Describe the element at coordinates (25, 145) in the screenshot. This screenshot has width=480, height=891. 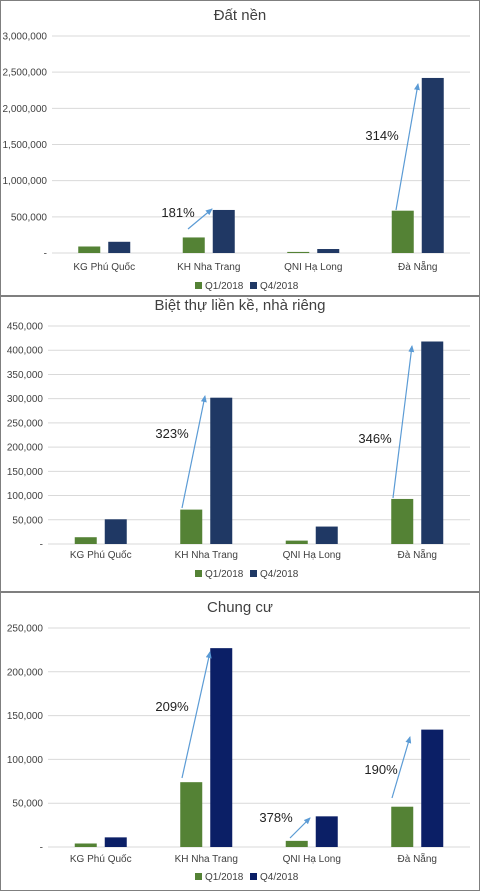
I see `y-tick-label: 1,500,000` at that location.